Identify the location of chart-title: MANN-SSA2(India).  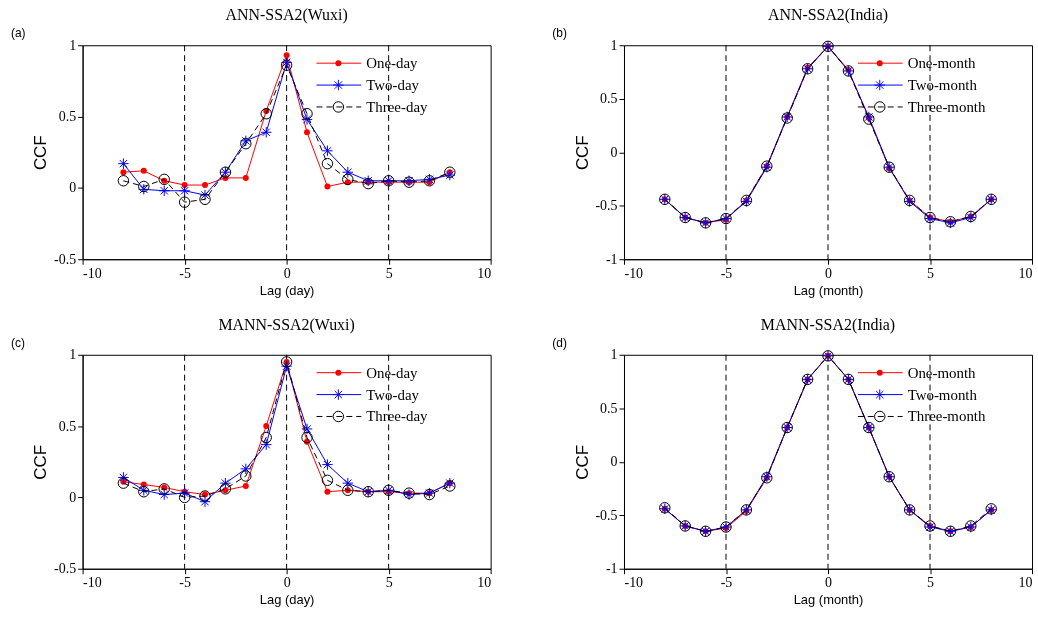
(828, 324).